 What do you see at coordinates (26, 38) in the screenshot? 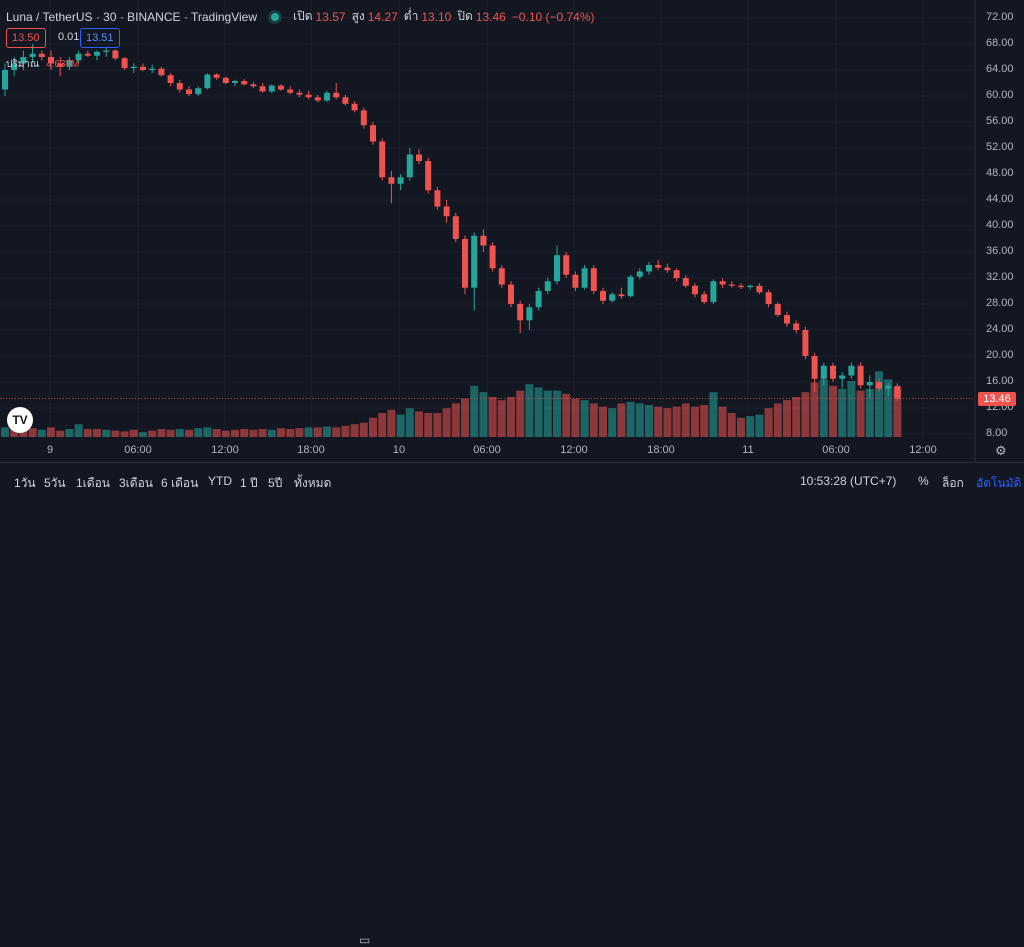
I see `sell-price-button: 13.50` at bounding box center [26, 38].